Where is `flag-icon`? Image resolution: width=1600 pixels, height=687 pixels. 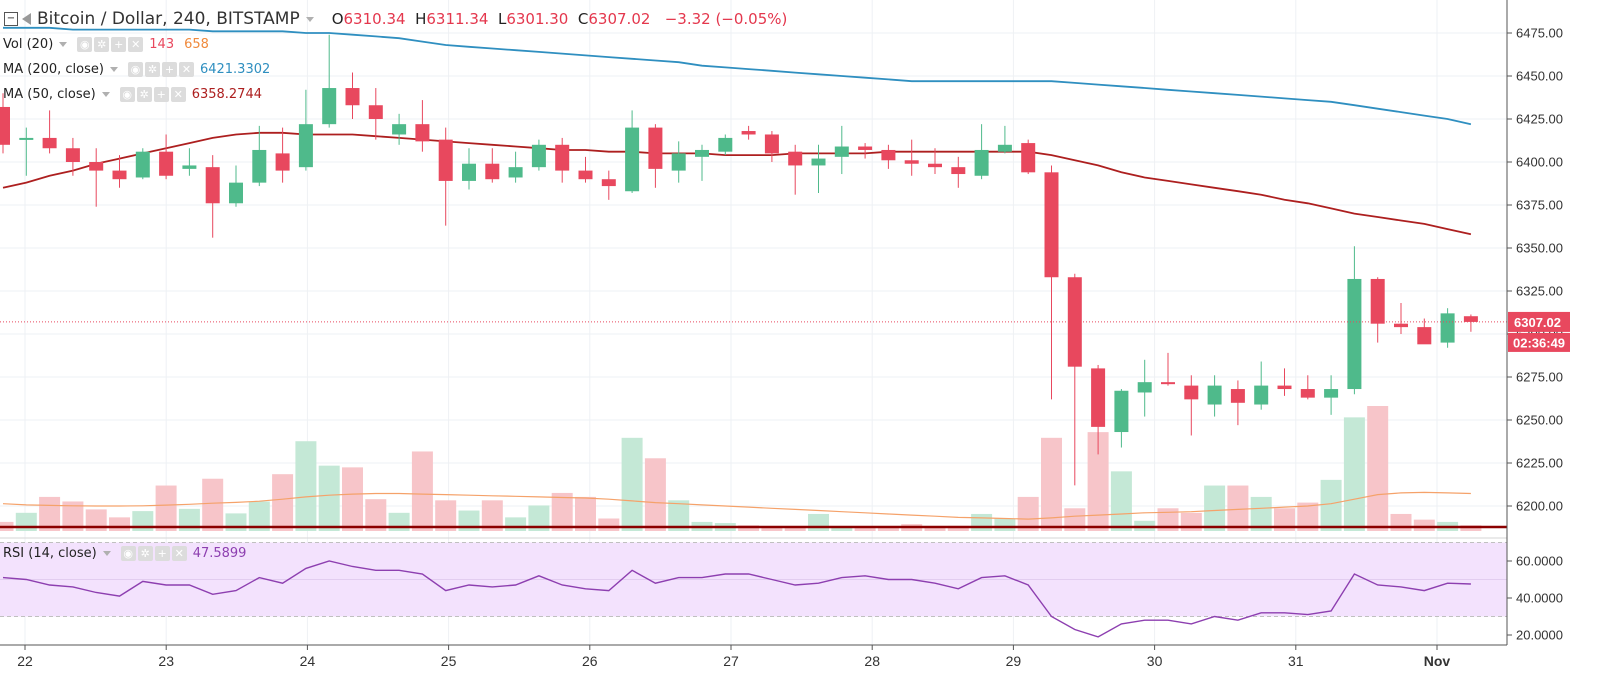
flag-icon is located at coordinates (26, 19).